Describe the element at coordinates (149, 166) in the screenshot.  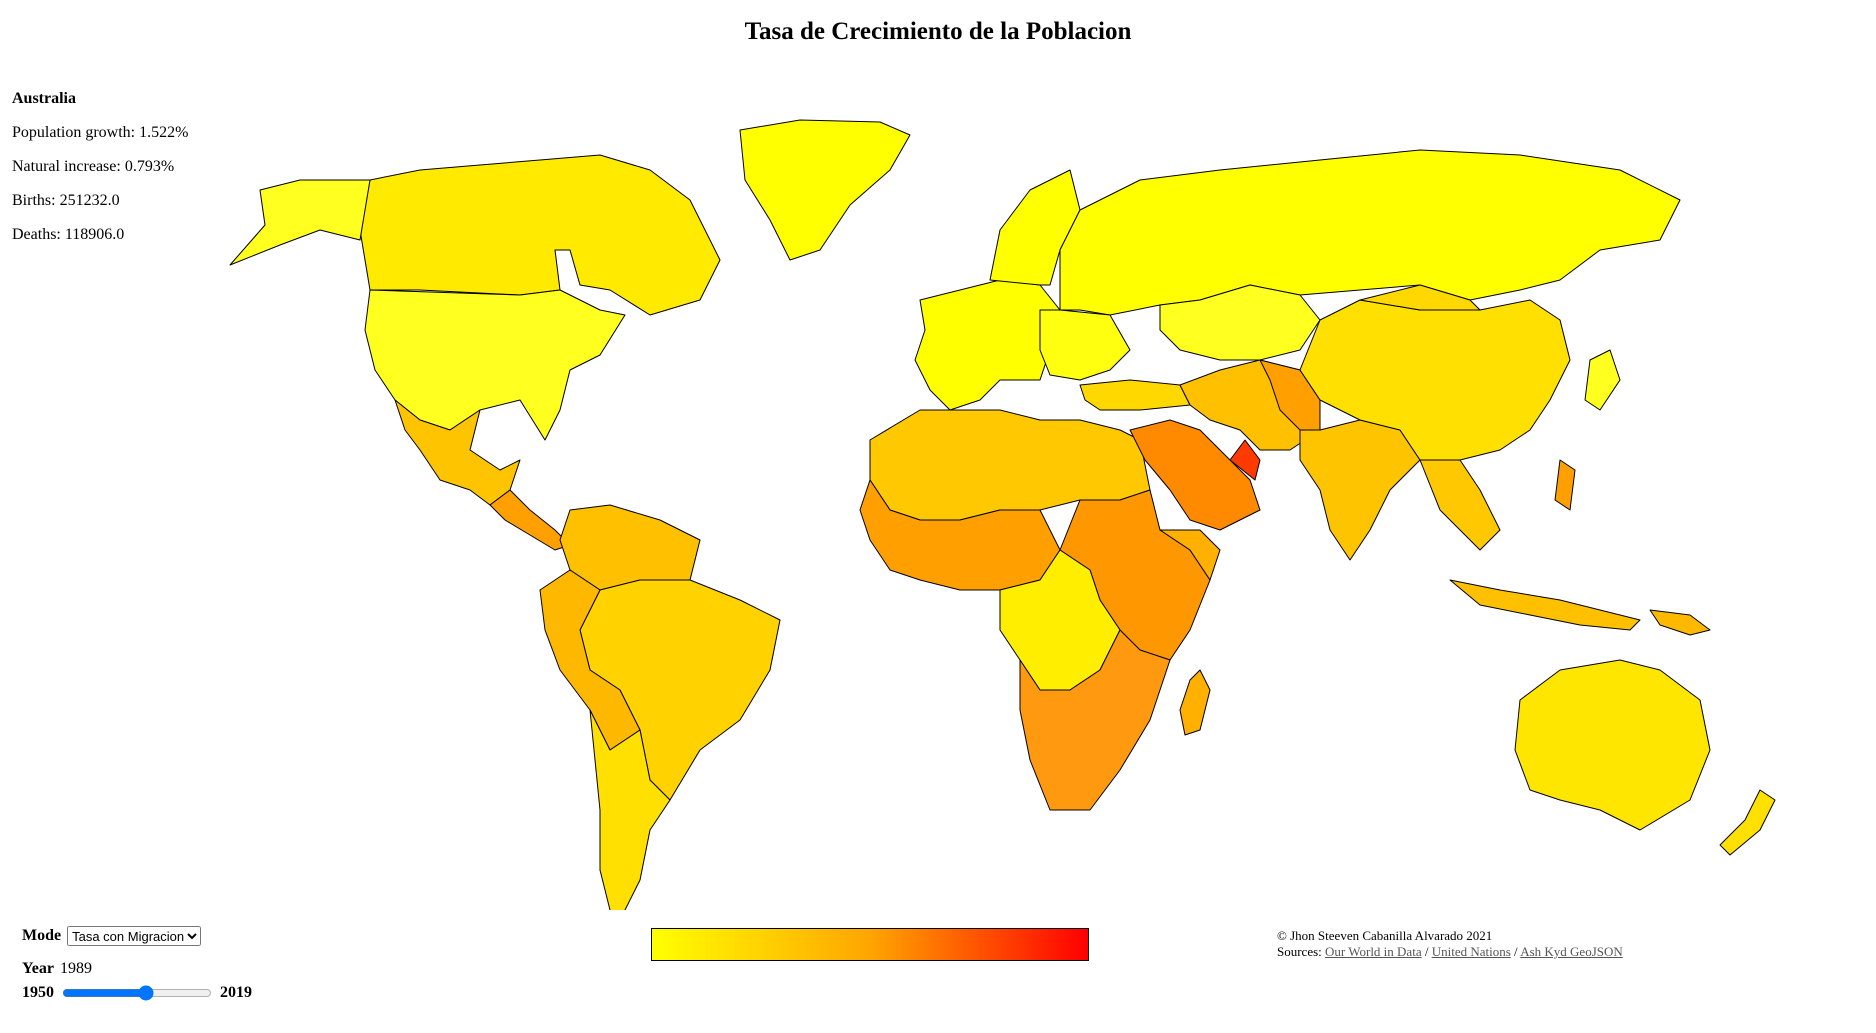
I see `natural-increase-value: 0.793%` at that location.